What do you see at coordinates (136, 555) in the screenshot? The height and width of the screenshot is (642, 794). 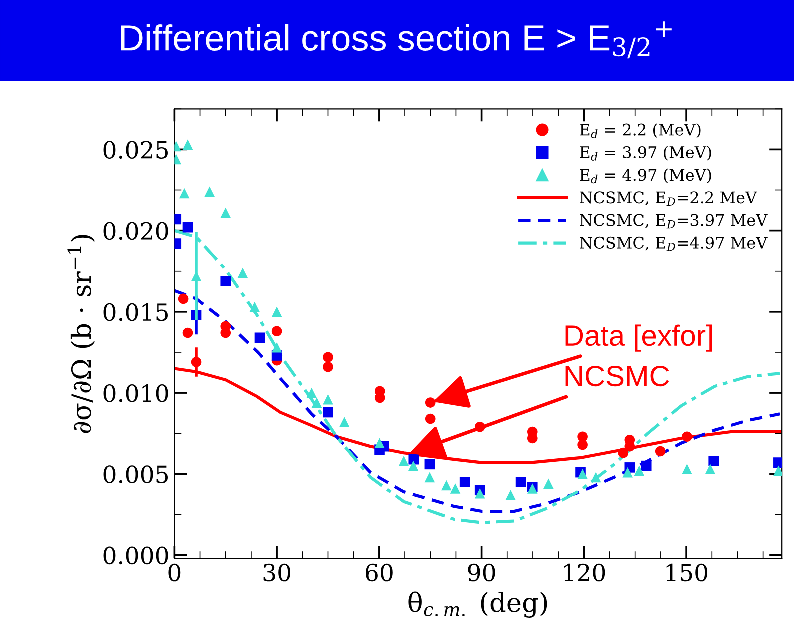 I see `y-tick-label: 0.000` at bounding box center [136, 555].